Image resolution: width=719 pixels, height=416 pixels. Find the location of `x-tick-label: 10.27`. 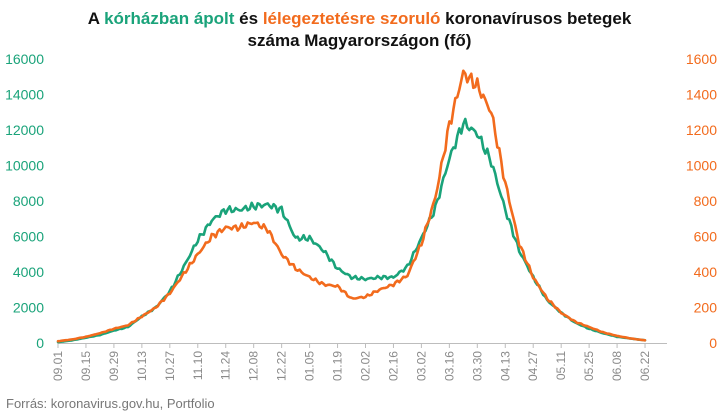

x-tick-label: 10.27 is located at coordinates (170, 366).